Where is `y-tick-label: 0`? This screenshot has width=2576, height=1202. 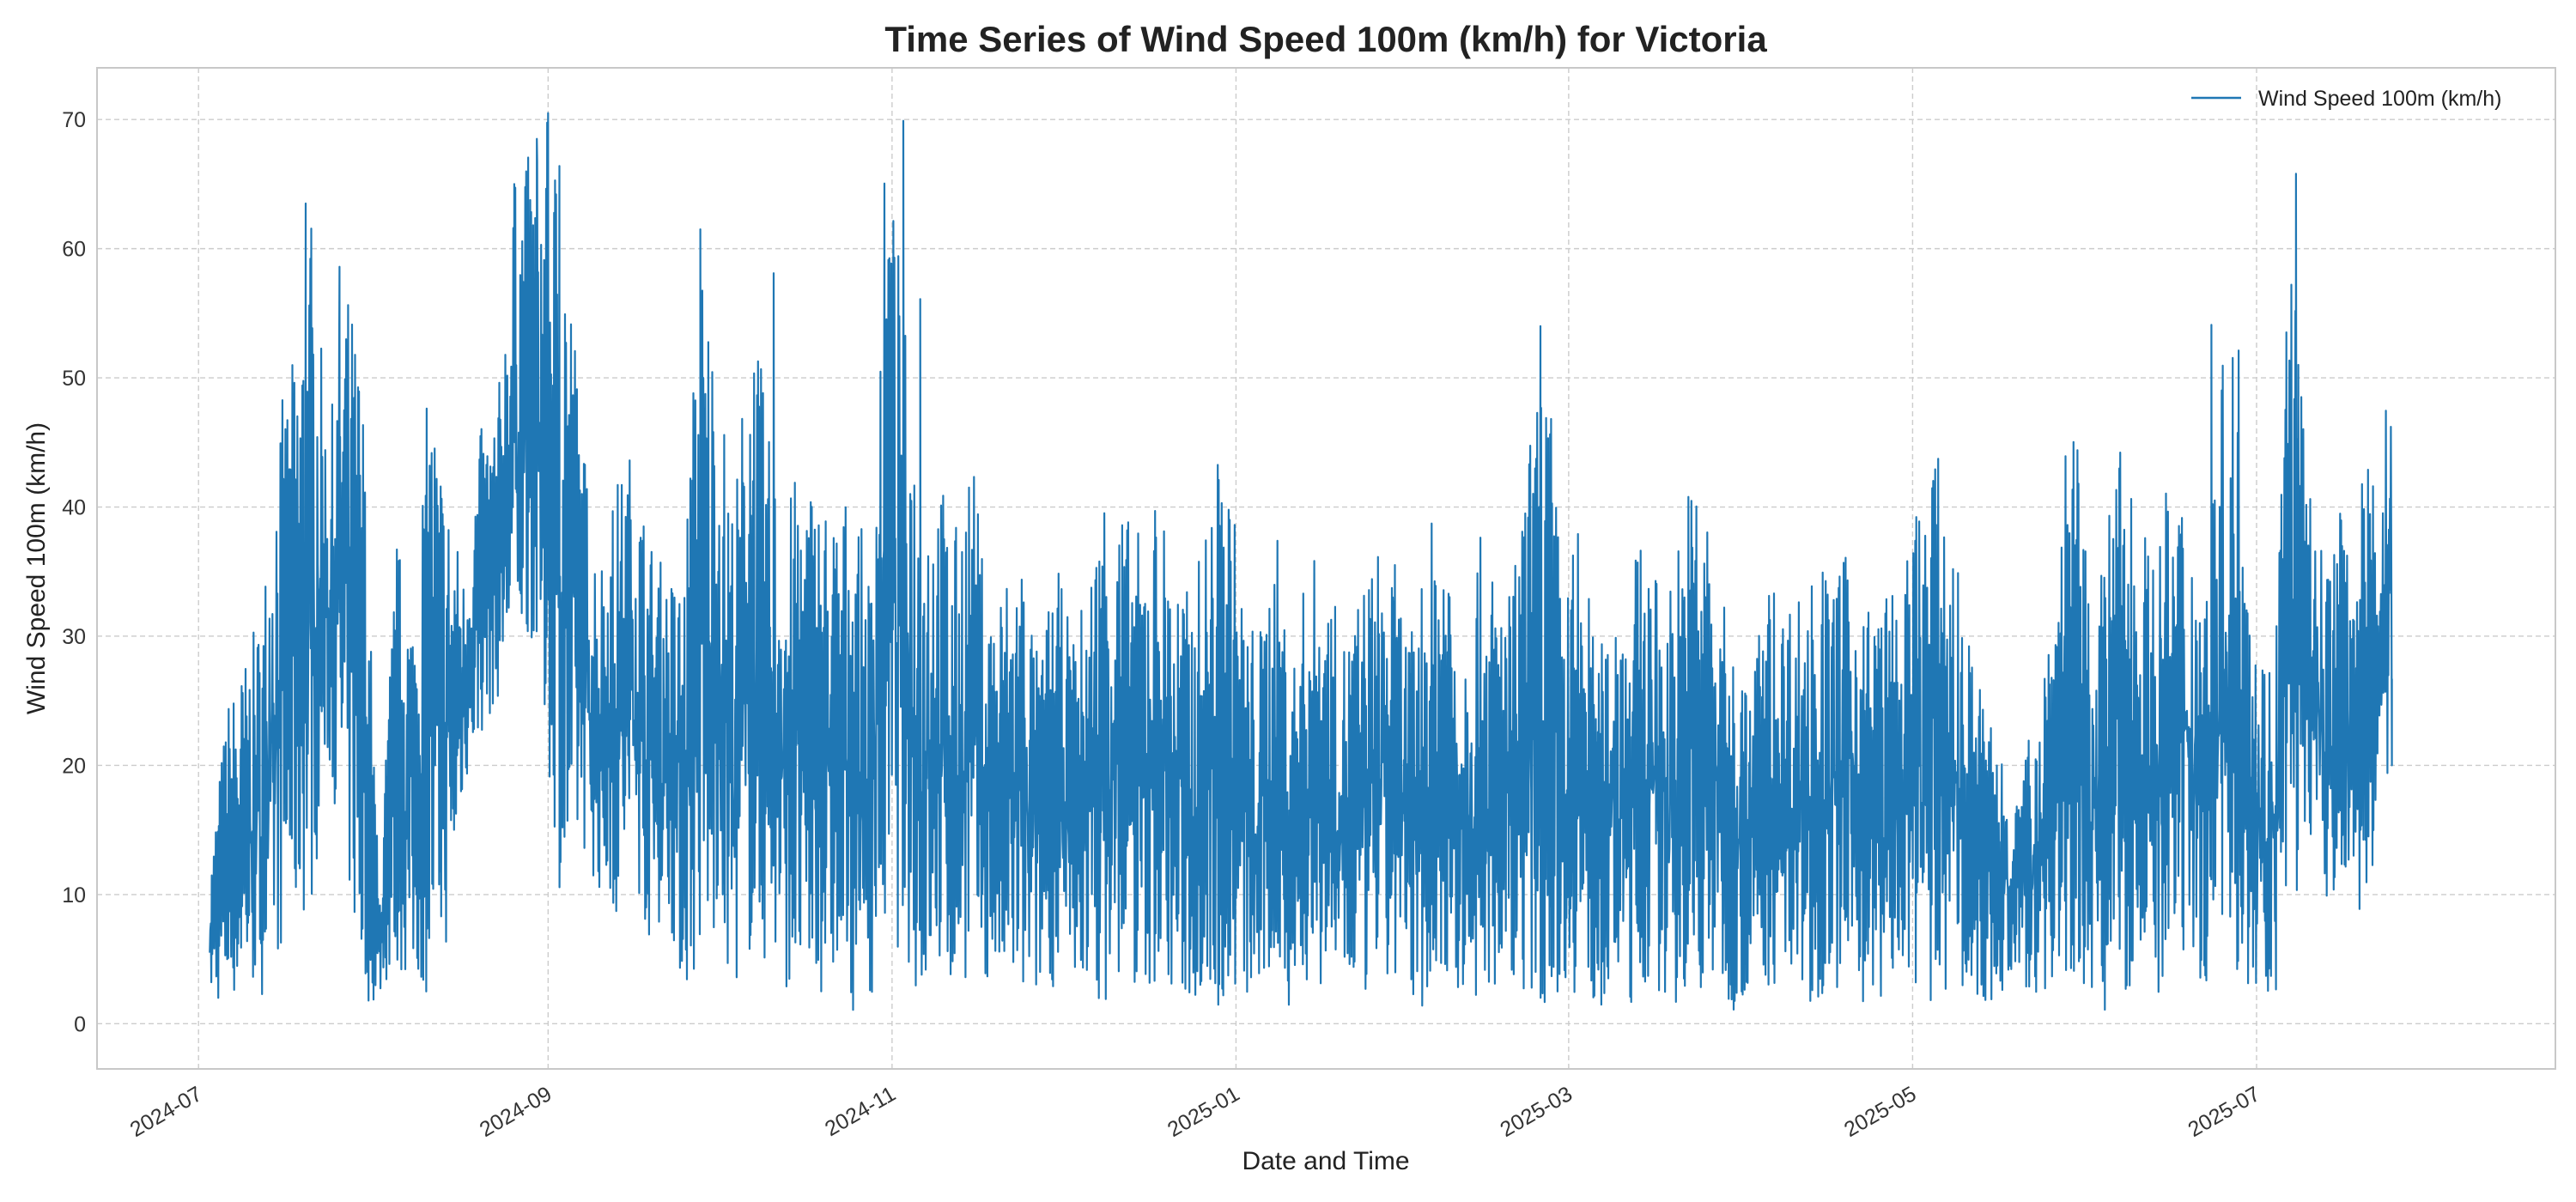 y-tick-label: 0 is located at coordinates (80, 1024).